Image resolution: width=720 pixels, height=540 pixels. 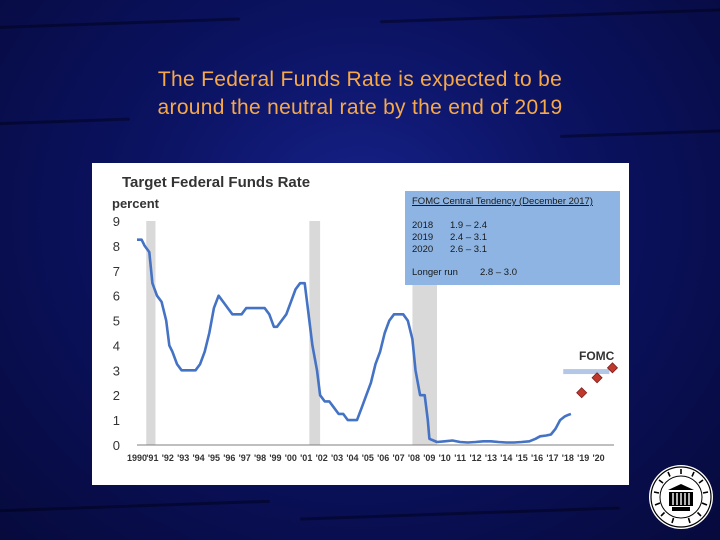 I want to click on x-tick-label: '12, so click(x=475, y=458).